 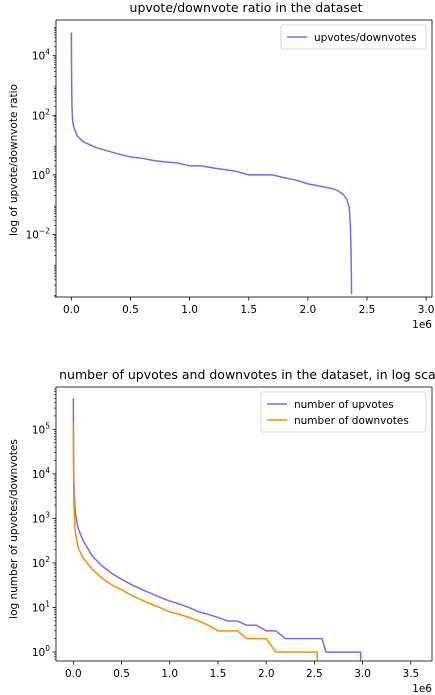 What do you see at coordinates (266, 674) in the screenshot?
I see `counts-chart-x-tick-label: 2.0` at bounding box center [266, 674].